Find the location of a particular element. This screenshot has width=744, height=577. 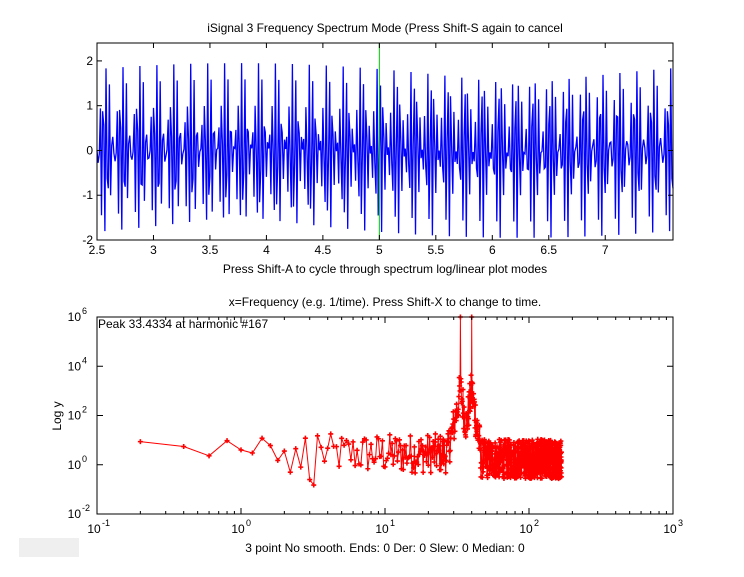

y-tick-label-exponent: 6 is located at coordinates (84, 311).